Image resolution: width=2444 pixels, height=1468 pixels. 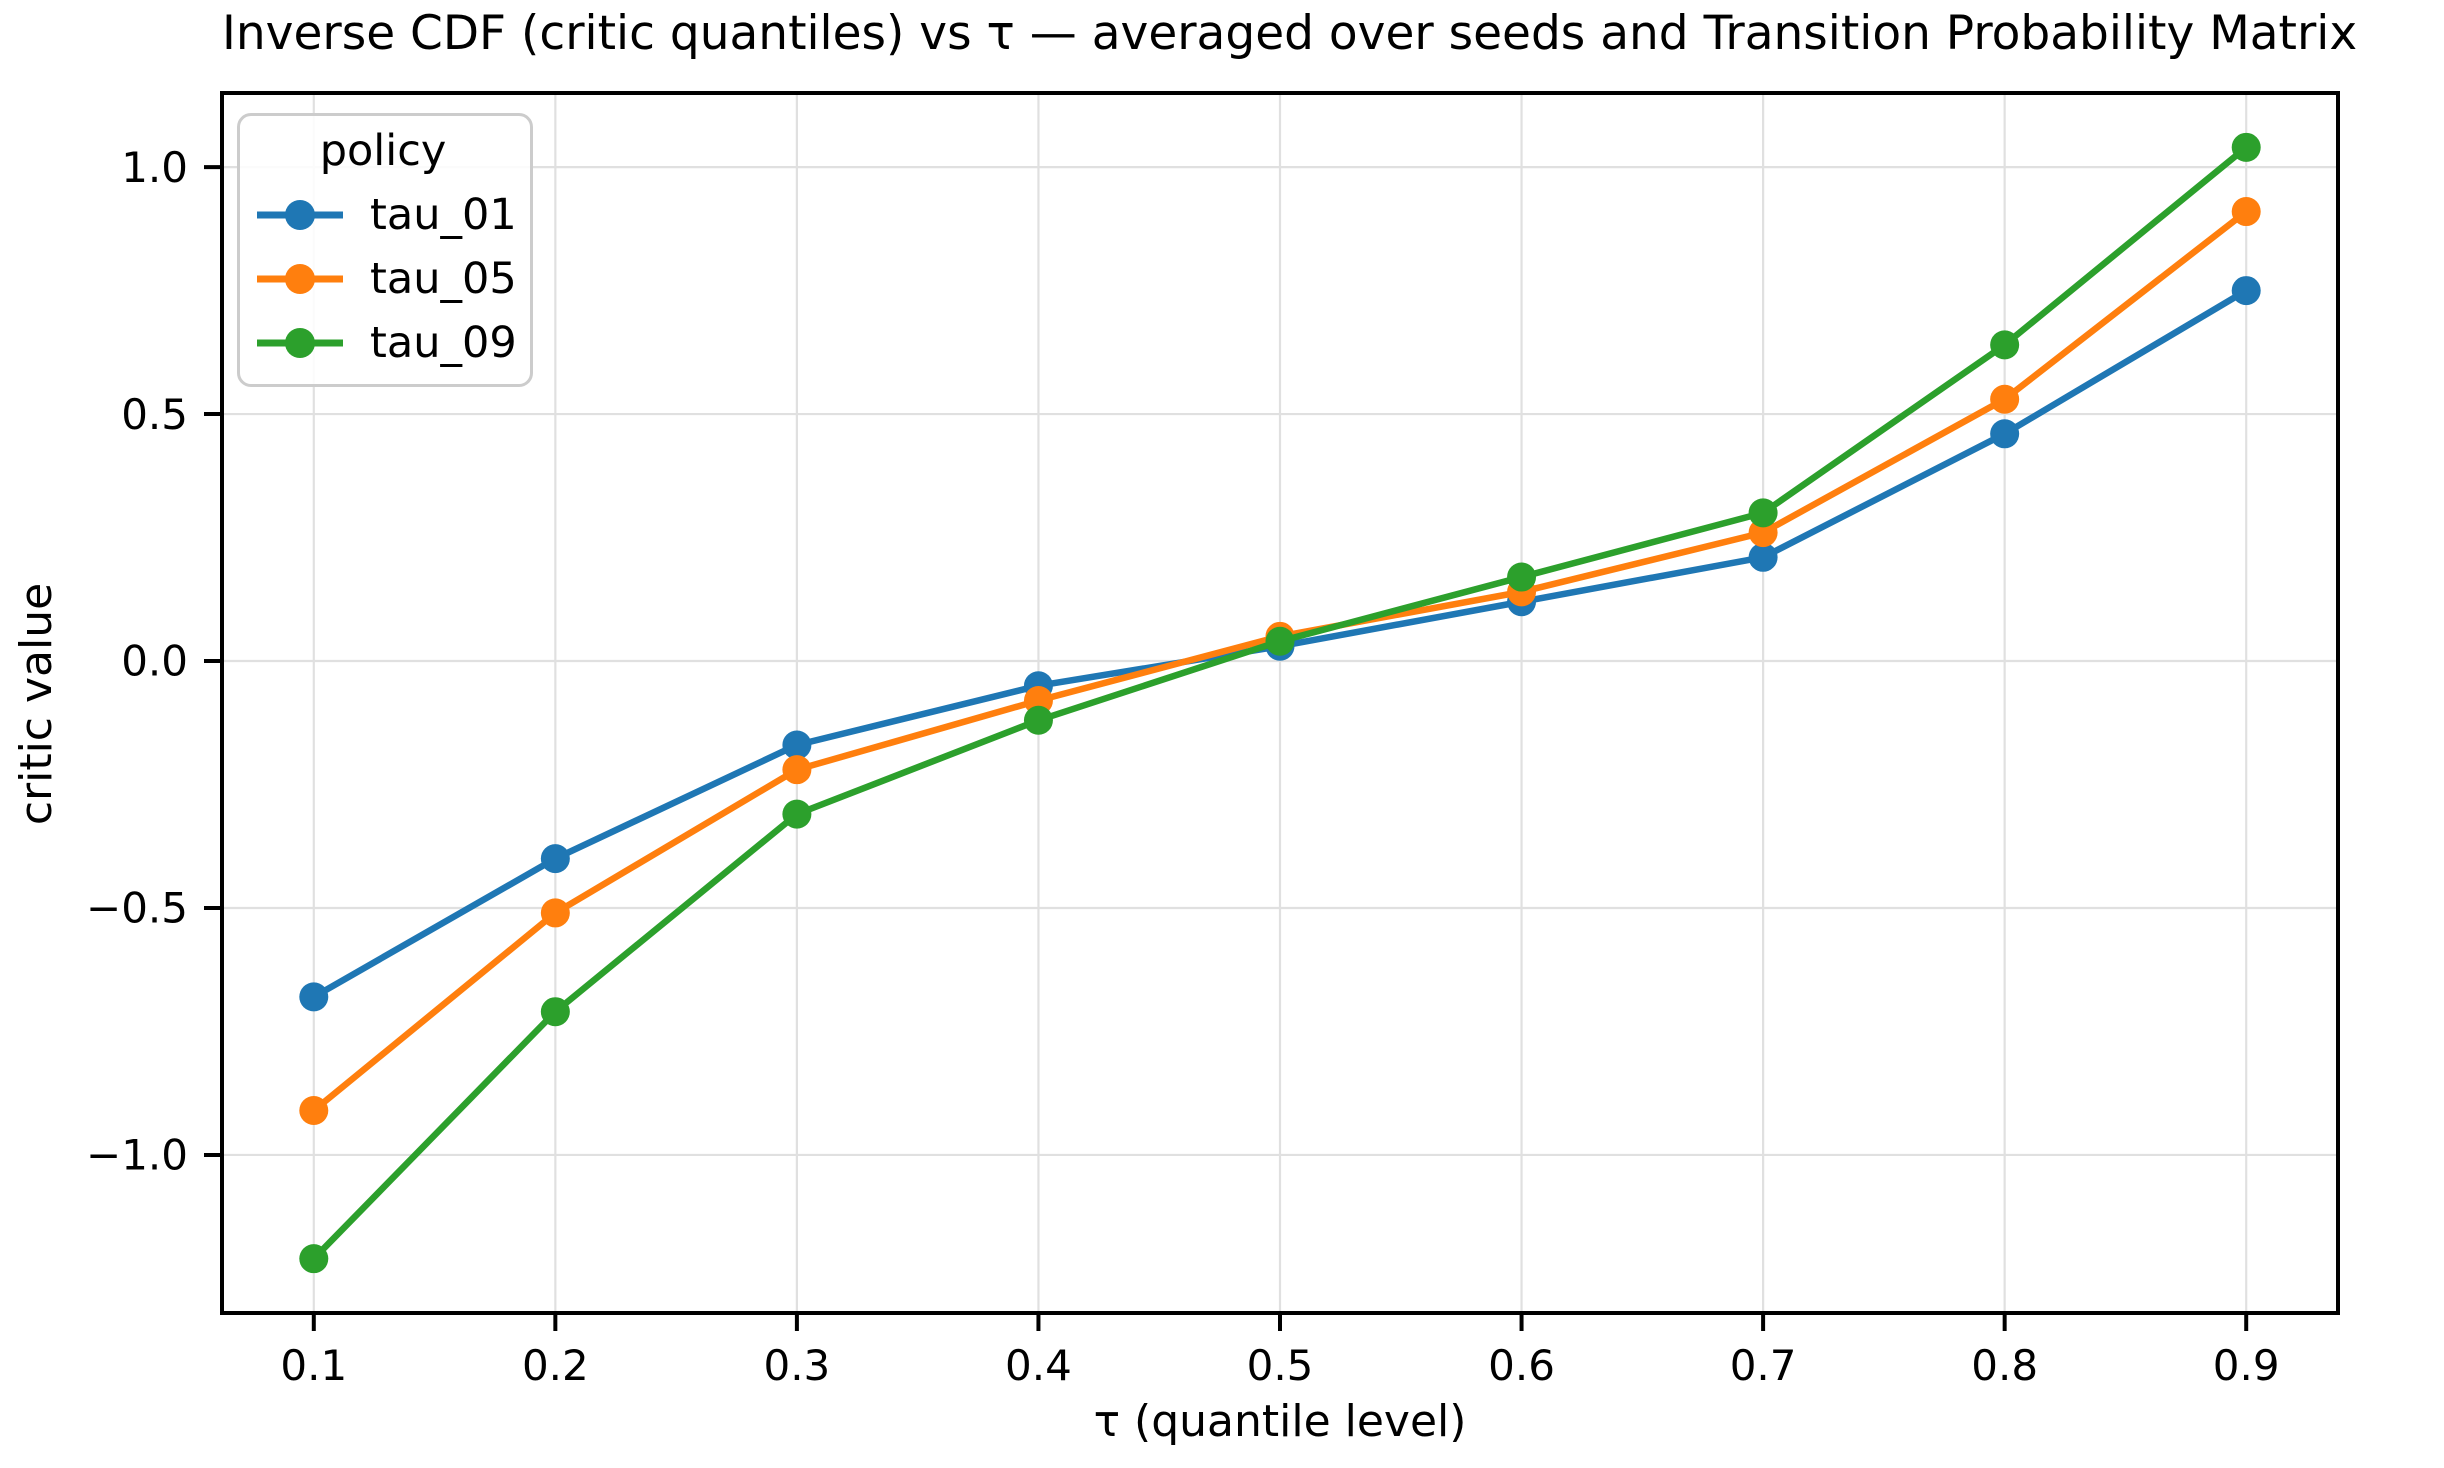 I want to click on legend-label: tau_05, so click(x=443, y=279).